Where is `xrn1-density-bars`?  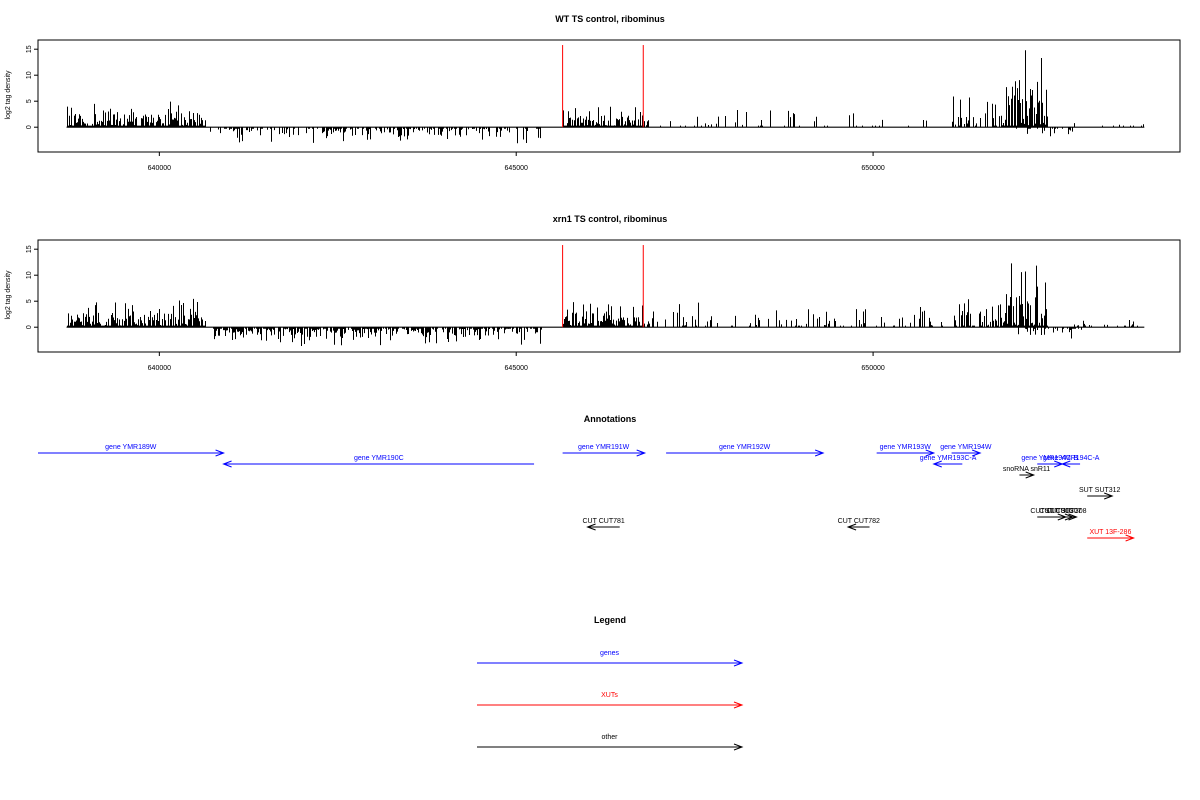 xrn1-density-bars is located at coordinates (605, 295).